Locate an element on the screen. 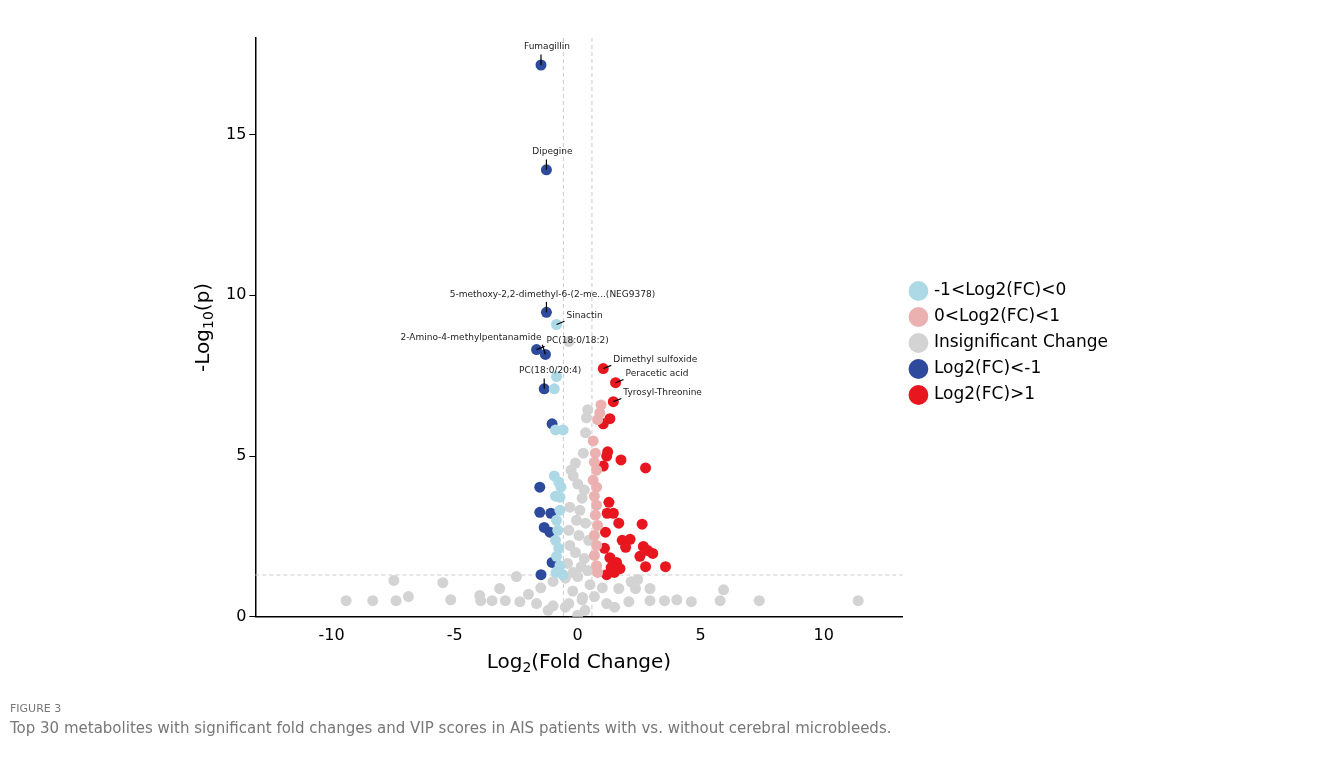  y-tick-label: 5 is located at coordinates (241, 455).